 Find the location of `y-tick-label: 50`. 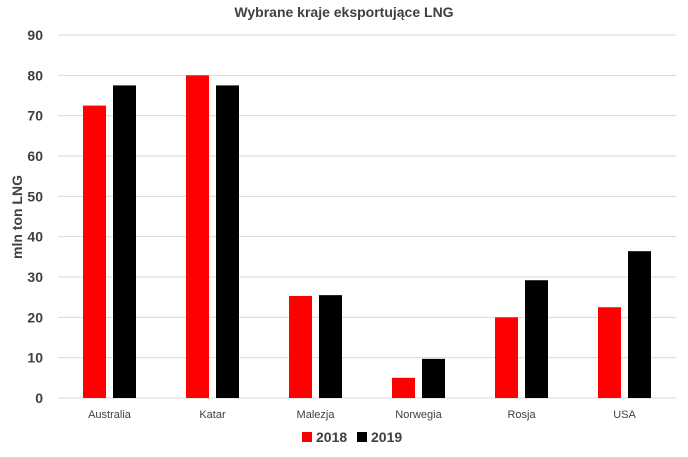

y-tick-label: 50 is located at coordinates (35, 196).